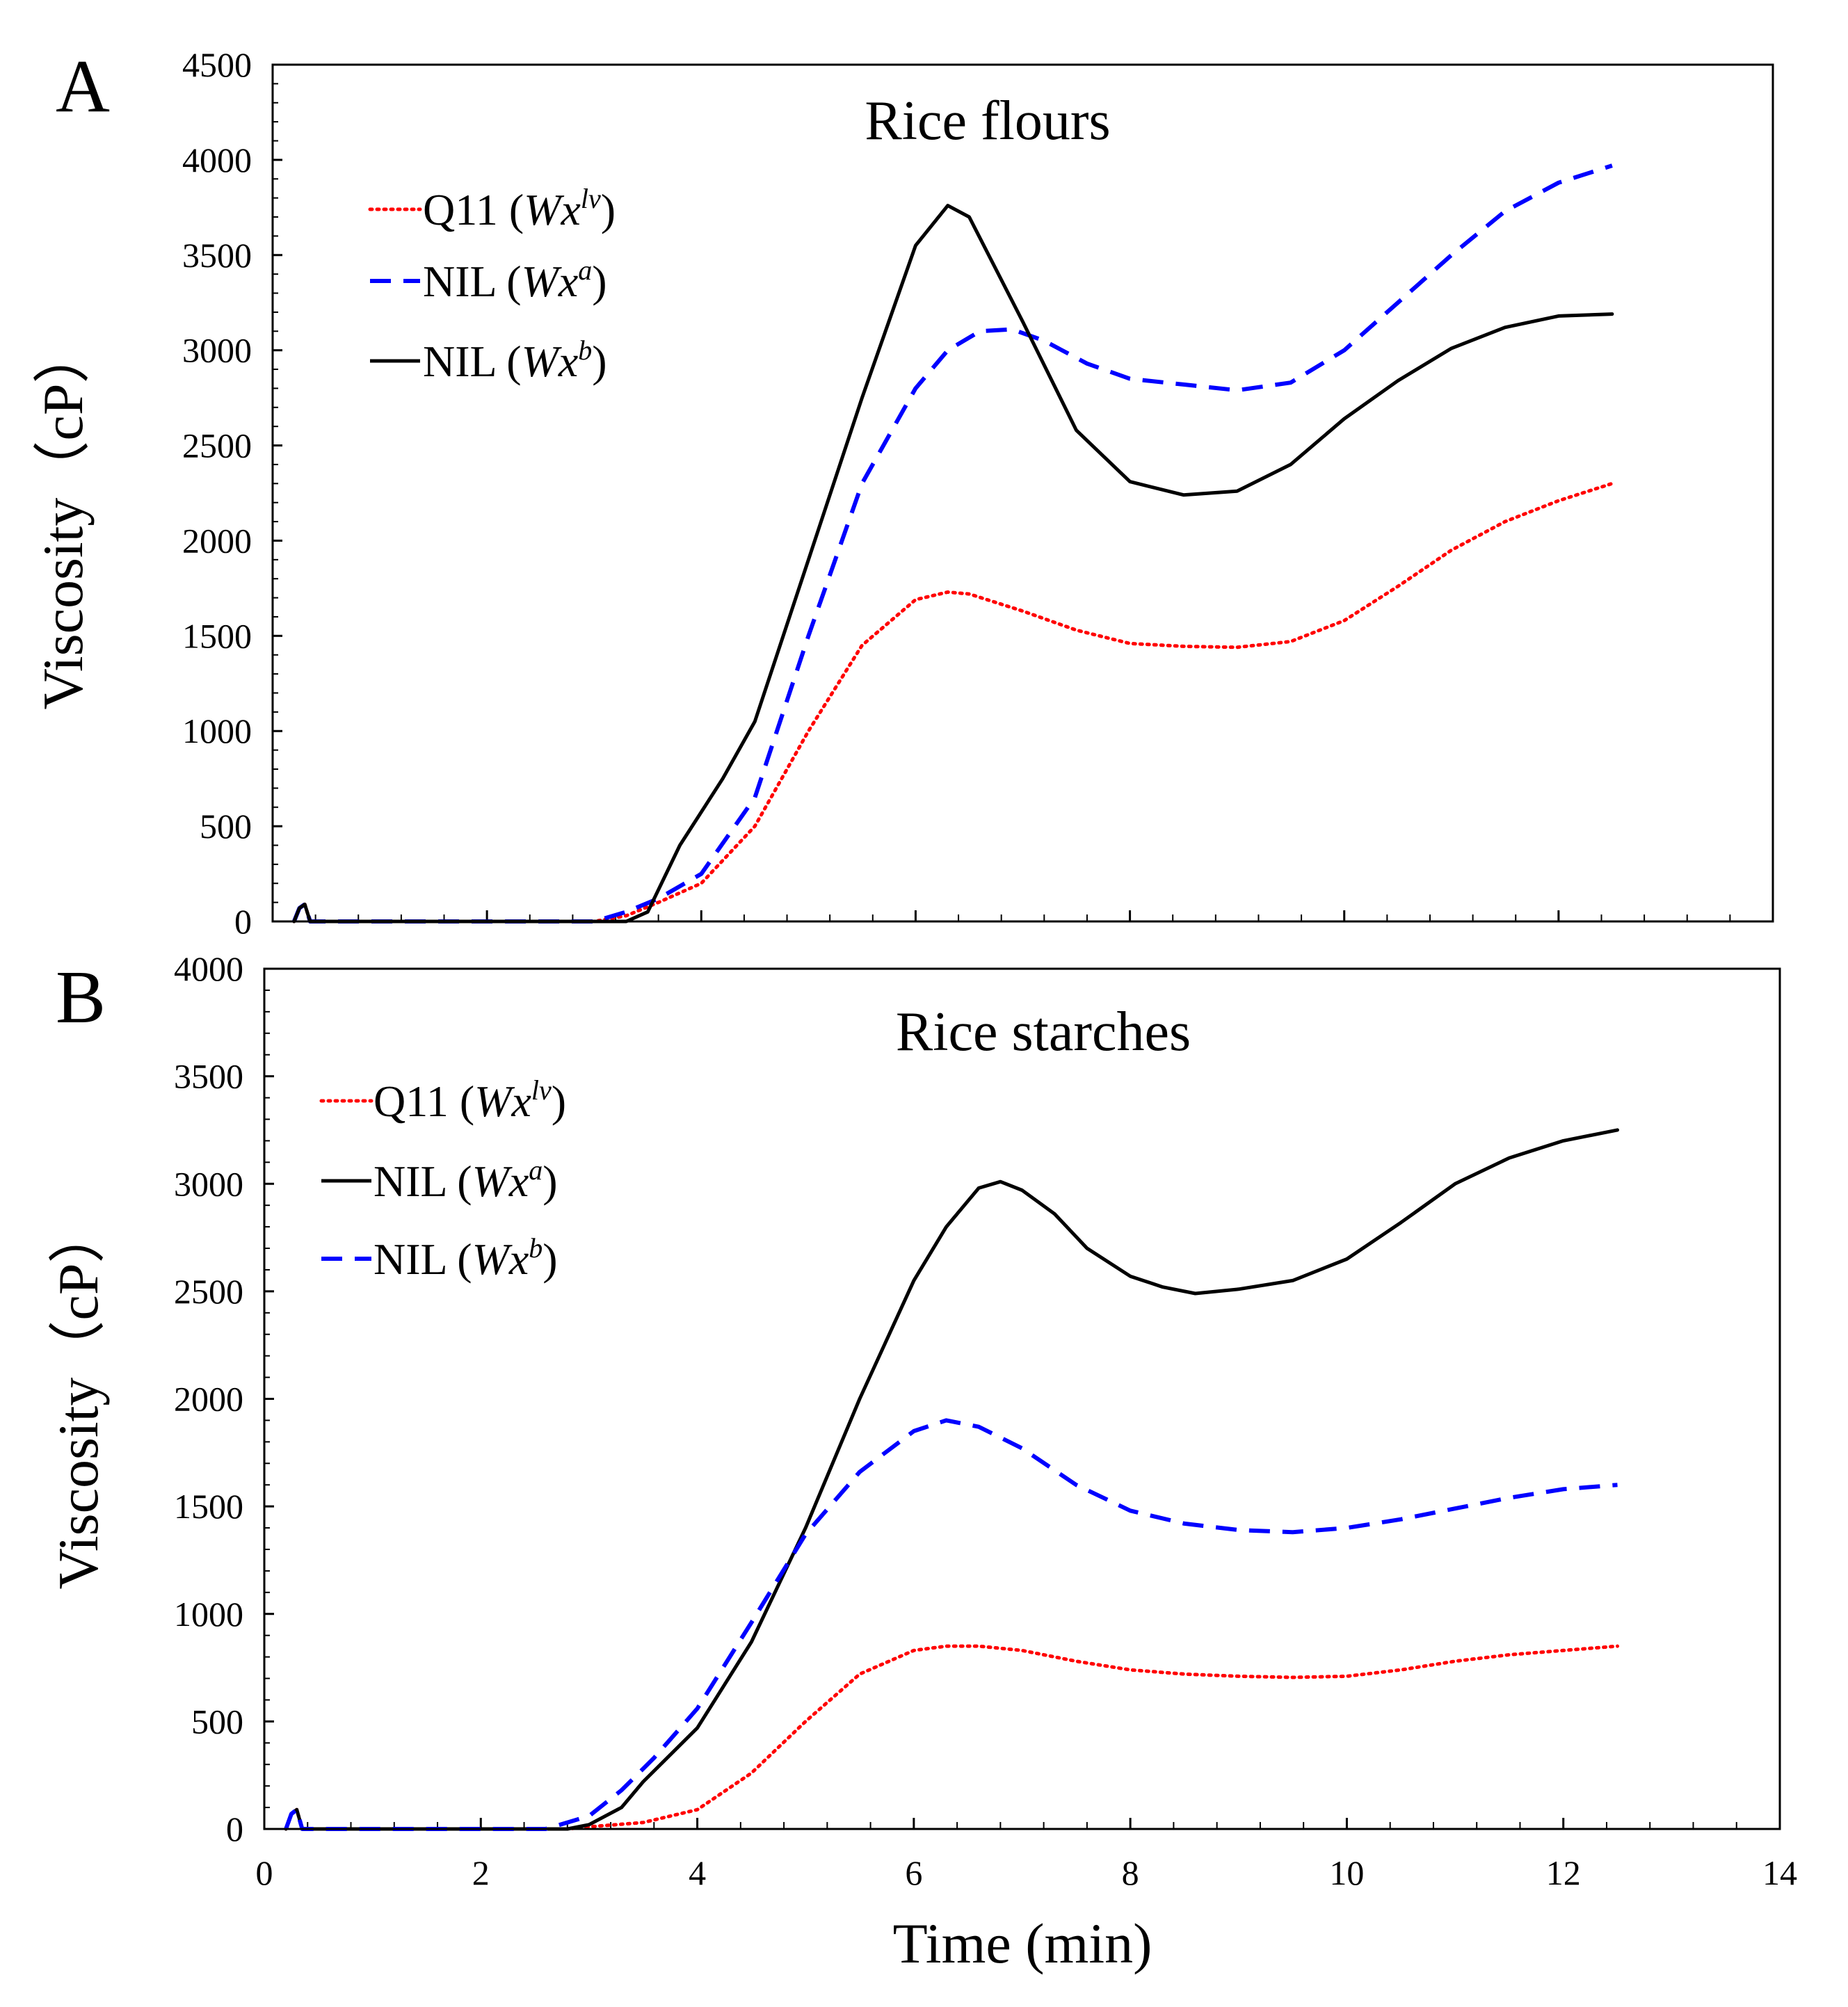  Describe the element at coordinates (208, 1614) in the screenshot. I see `panel-b-y-tick-label: 1000` at that location.